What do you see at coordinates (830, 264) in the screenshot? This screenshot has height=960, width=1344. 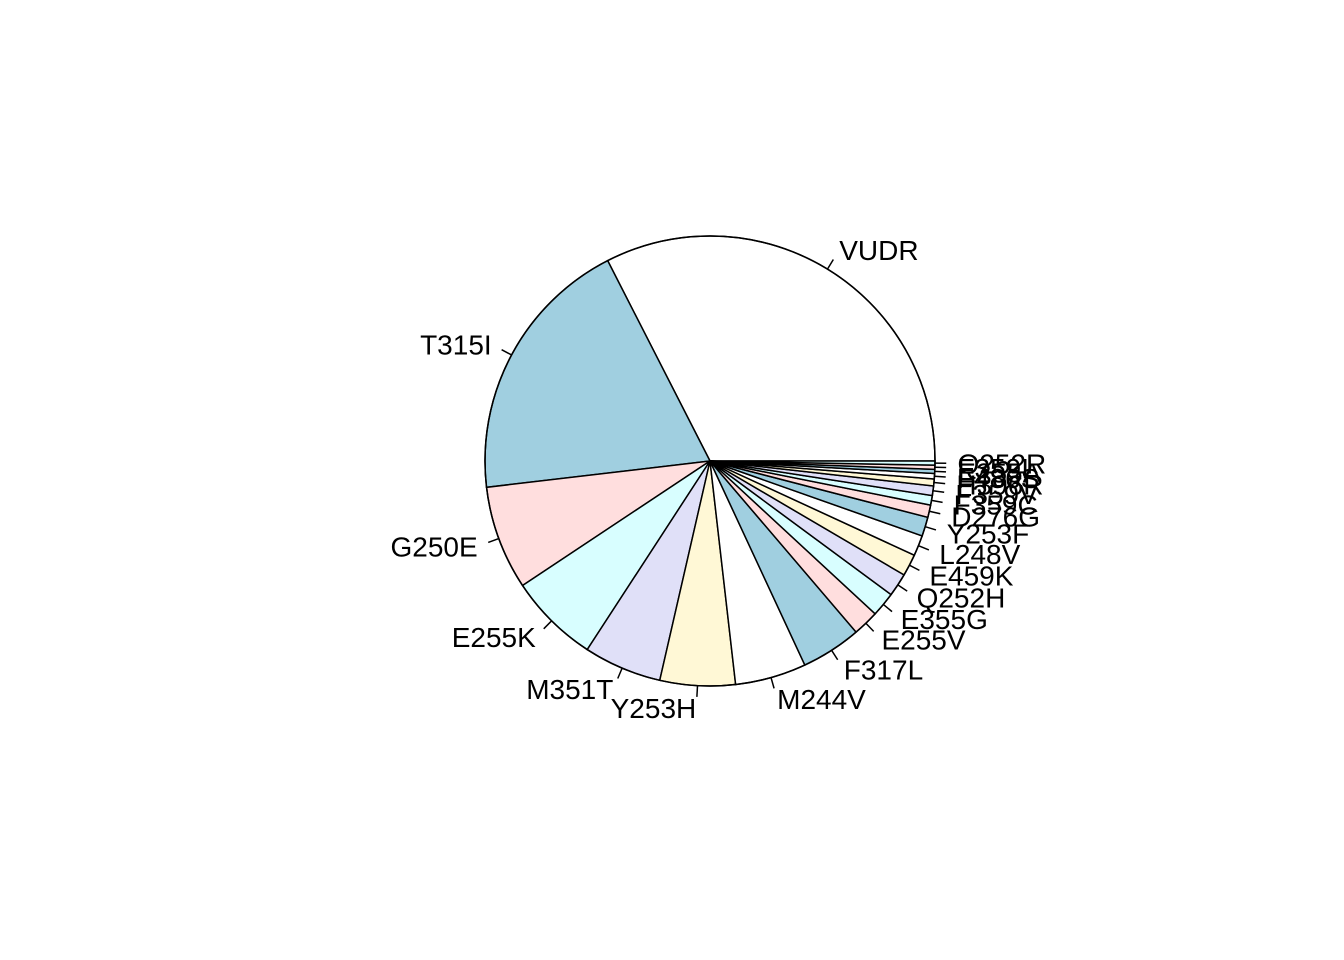 I see `label-tick-vudr` at bounding box center [830, 264].